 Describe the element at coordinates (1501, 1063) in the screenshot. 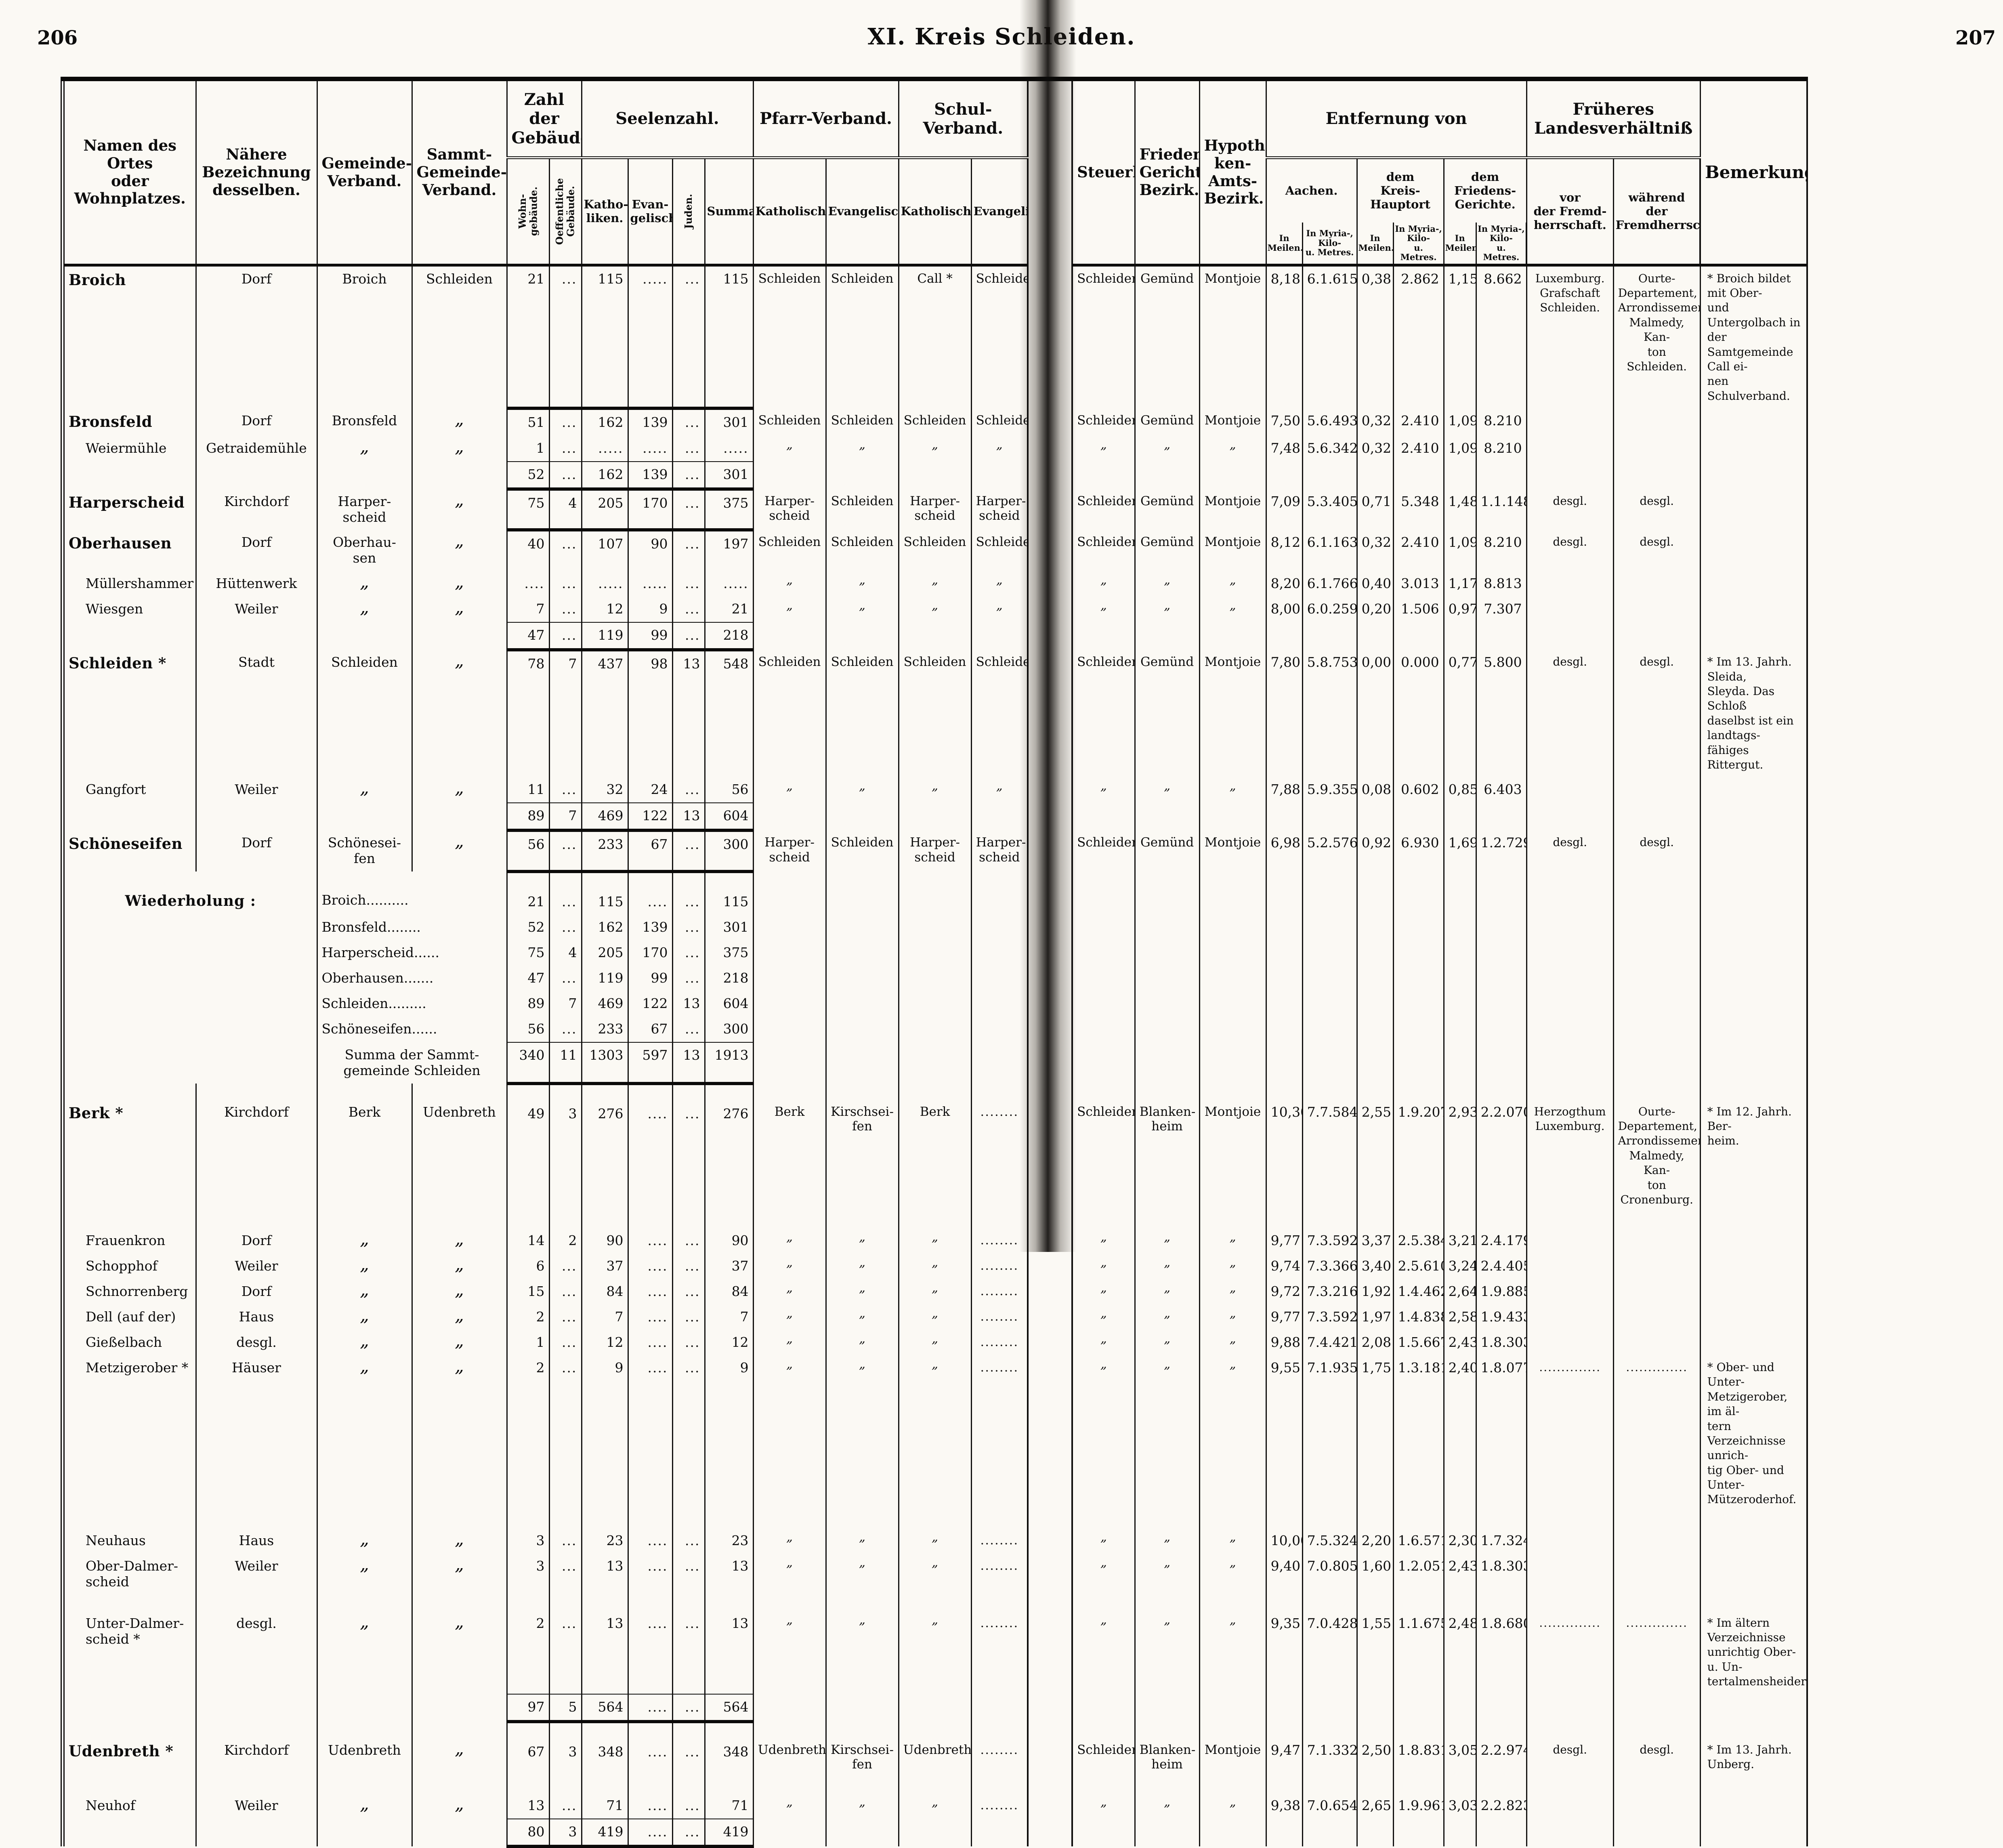

I see `friedensgerichte-myria` at that location.